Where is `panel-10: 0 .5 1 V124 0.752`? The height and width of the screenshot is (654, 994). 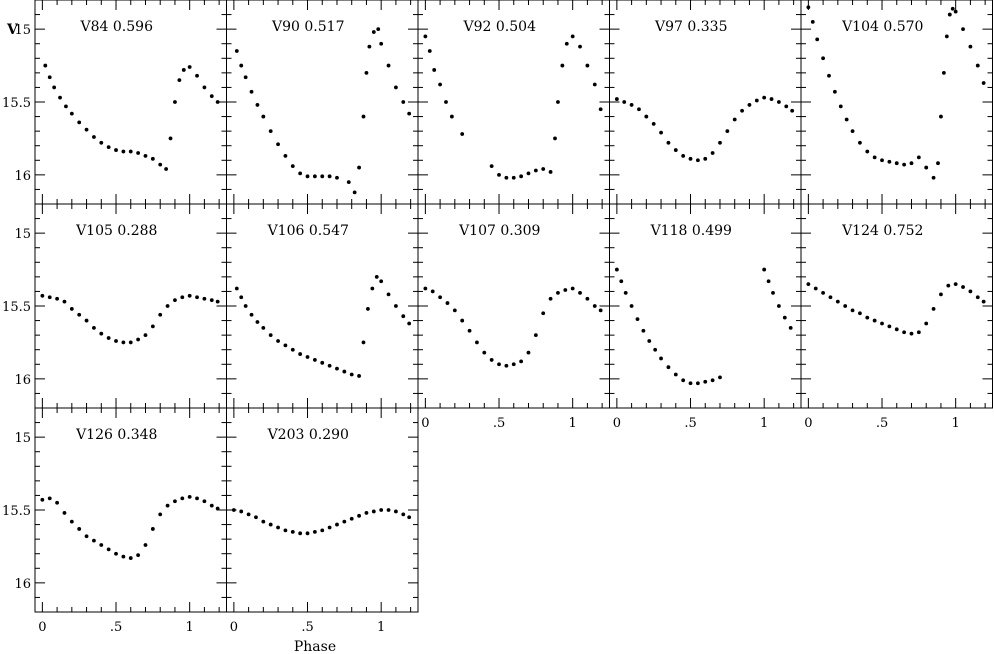
panel-10: 0 .5 1 V124 0.752 is located at coordinates (896, 317).